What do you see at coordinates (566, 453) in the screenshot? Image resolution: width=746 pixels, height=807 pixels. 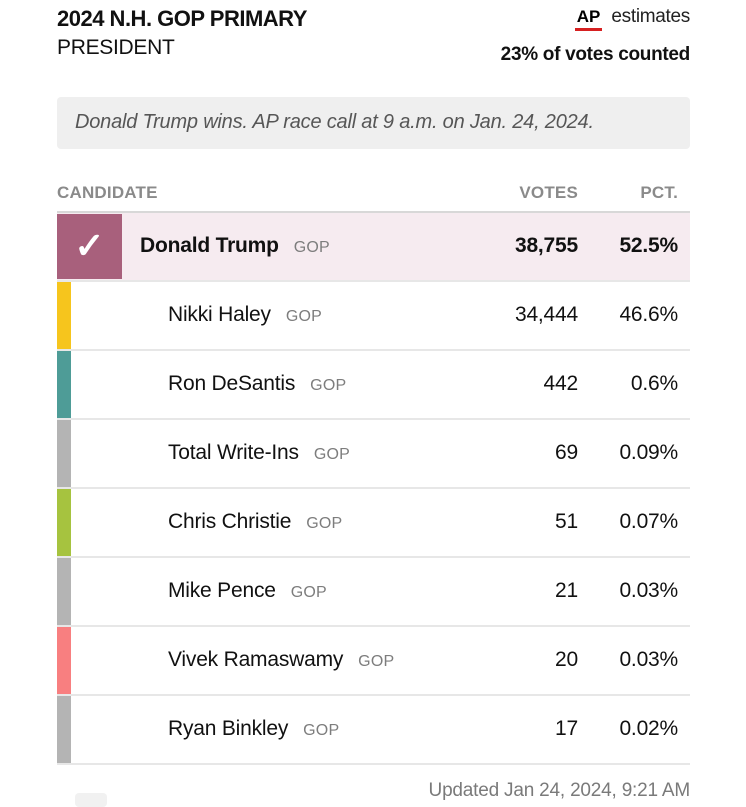 I see `candidate-votes: 69` at bounding box center [566, 453].